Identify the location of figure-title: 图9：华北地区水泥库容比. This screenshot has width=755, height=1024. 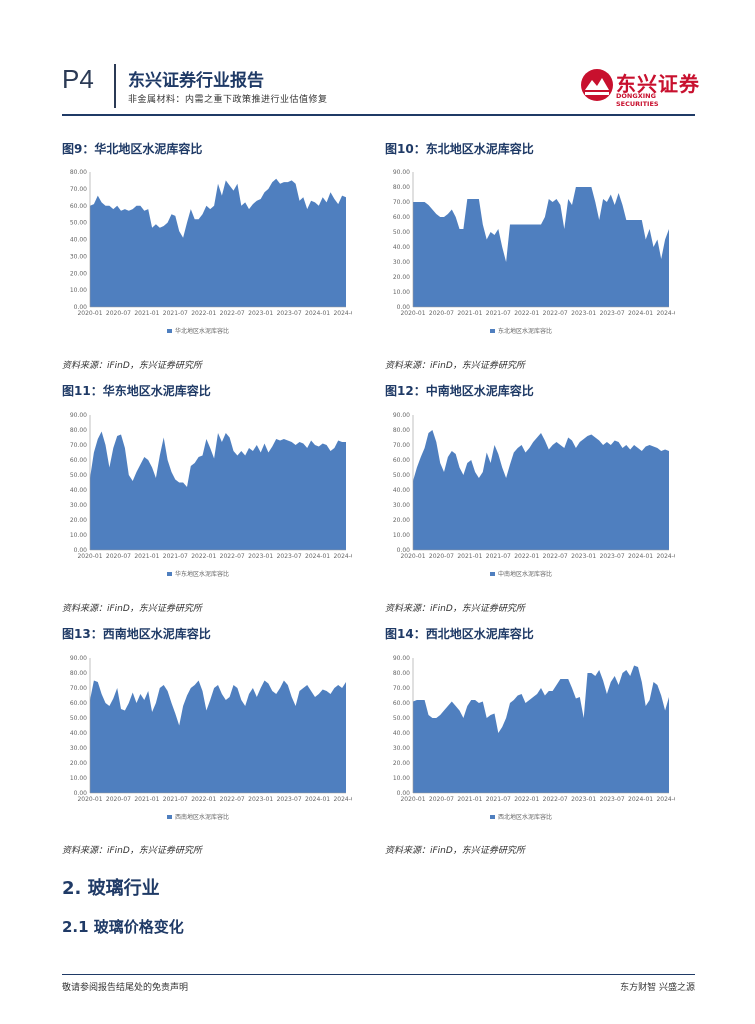
(132, 149).